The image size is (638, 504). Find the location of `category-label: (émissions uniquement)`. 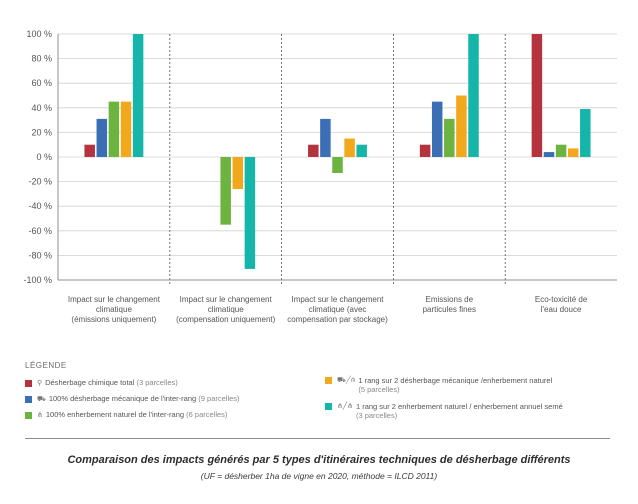

category-label: (émissions uniquement) is located at coordinates (113, 319).